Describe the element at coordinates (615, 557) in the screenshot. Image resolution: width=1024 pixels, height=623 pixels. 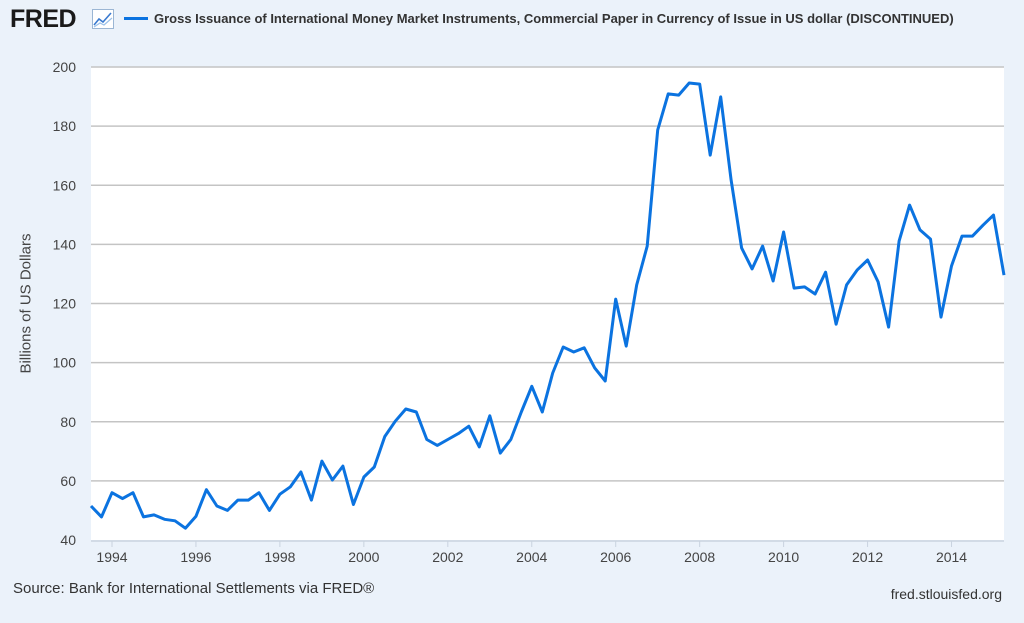
I see `x-tick-label: 2006` at that location.